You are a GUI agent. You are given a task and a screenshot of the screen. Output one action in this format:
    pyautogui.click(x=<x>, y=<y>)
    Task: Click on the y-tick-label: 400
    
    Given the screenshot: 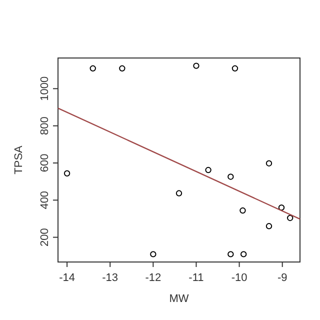 What is the action you would take?
    pyautogui.click(x=45, y=200)
    